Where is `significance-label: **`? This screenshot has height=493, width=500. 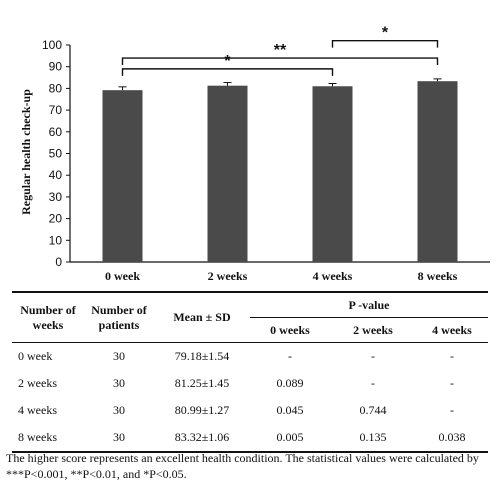
significance-label: ** is located at coordinates (280, 50).